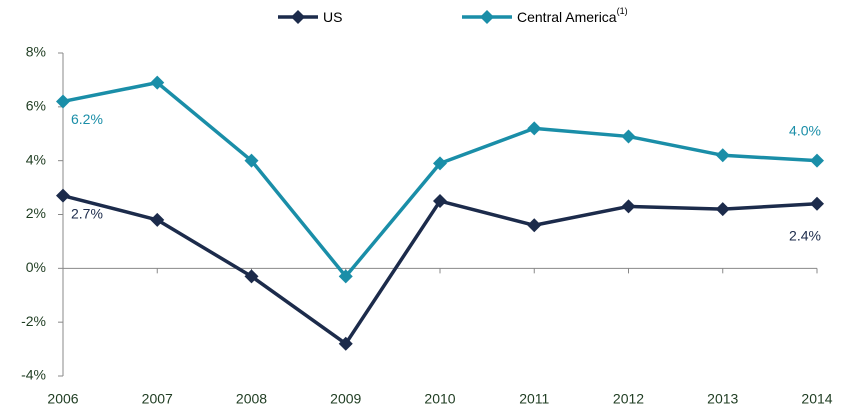 This screenshot has height=411, width=854. I want to click on legend-label: US, so click(332, 17).